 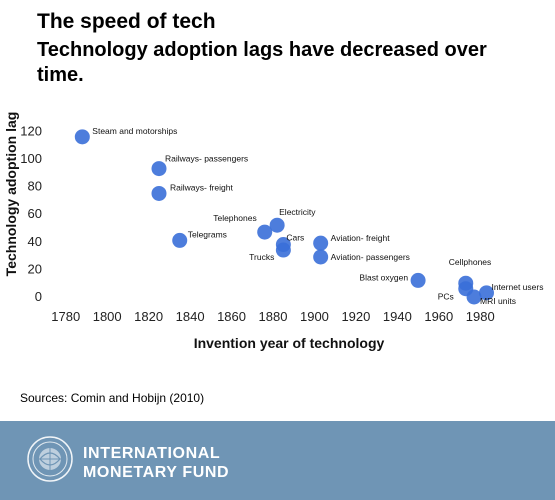 I want to click on x-tick-label: 1780, so click(x=65, y=316).